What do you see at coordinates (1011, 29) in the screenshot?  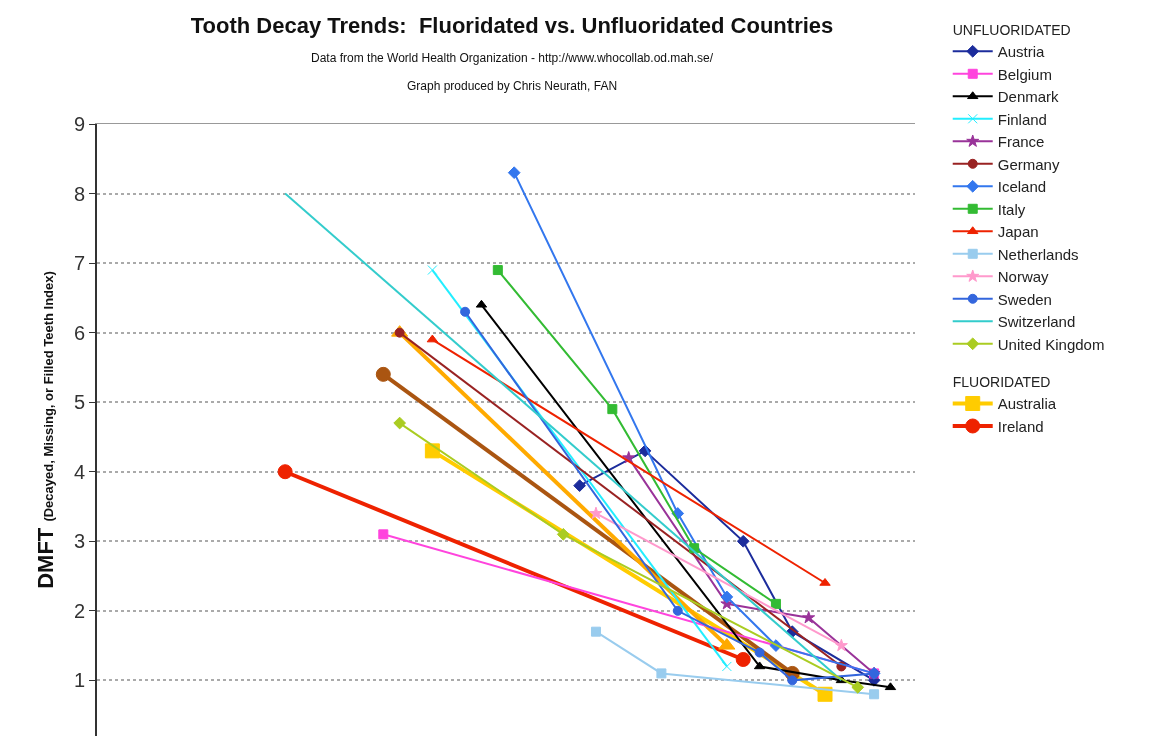 I see `legend-title: UNFLUORIDATED` at bounding box center [1011, 29].